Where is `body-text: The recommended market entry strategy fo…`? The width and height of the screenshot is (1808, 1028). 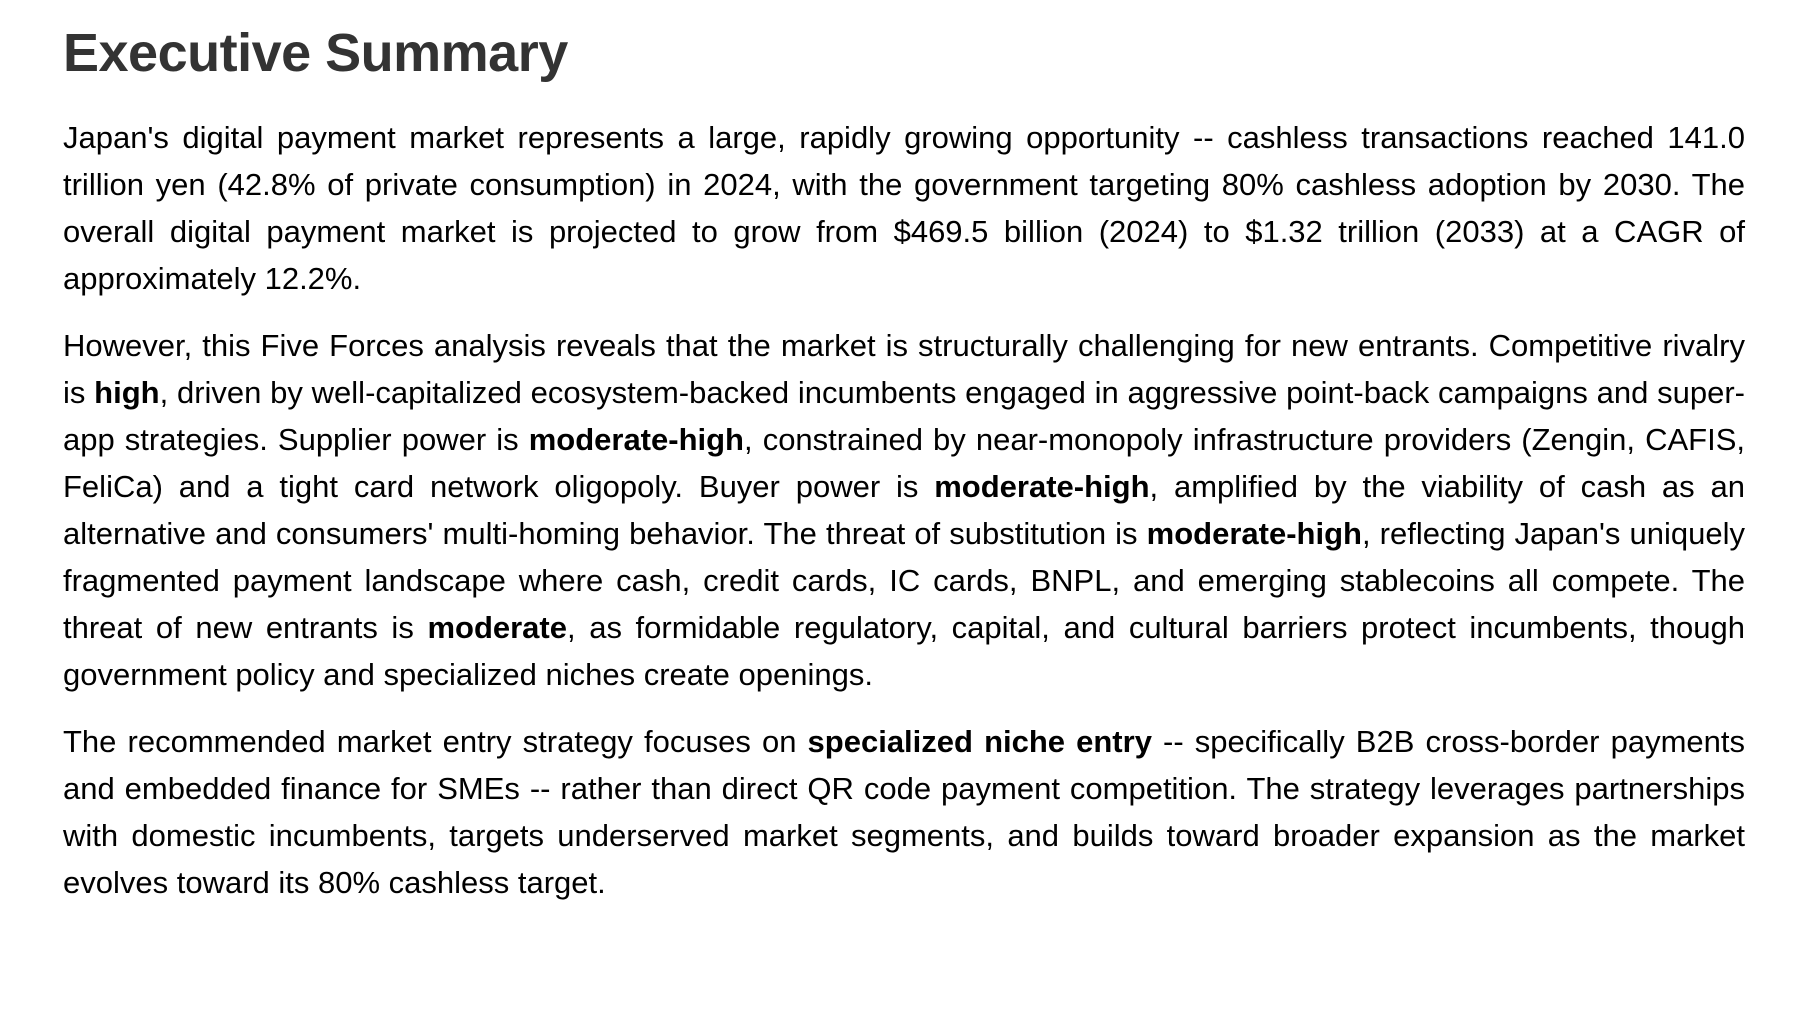 body-text: The recommended market entry strategy fo… is located at coordinates (435, 742).